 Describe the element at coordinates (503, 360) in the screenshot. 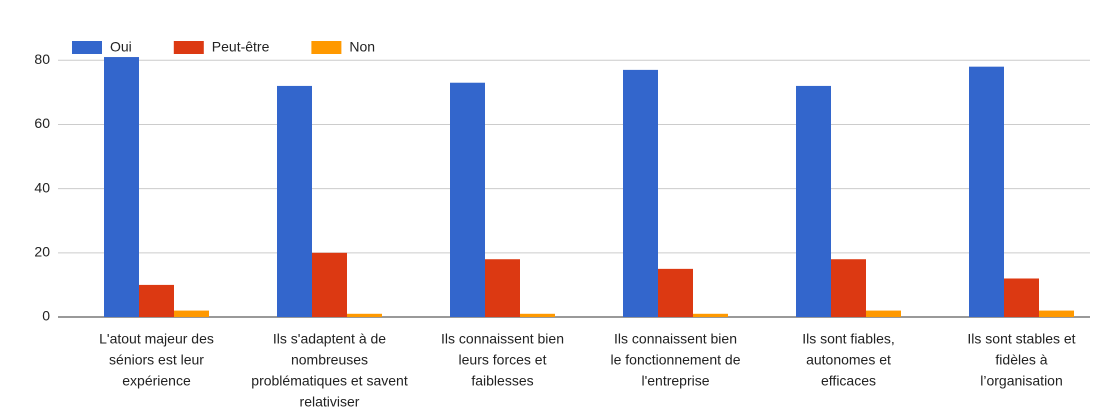

I see `x-tick-label: leurs forces et` at that location.